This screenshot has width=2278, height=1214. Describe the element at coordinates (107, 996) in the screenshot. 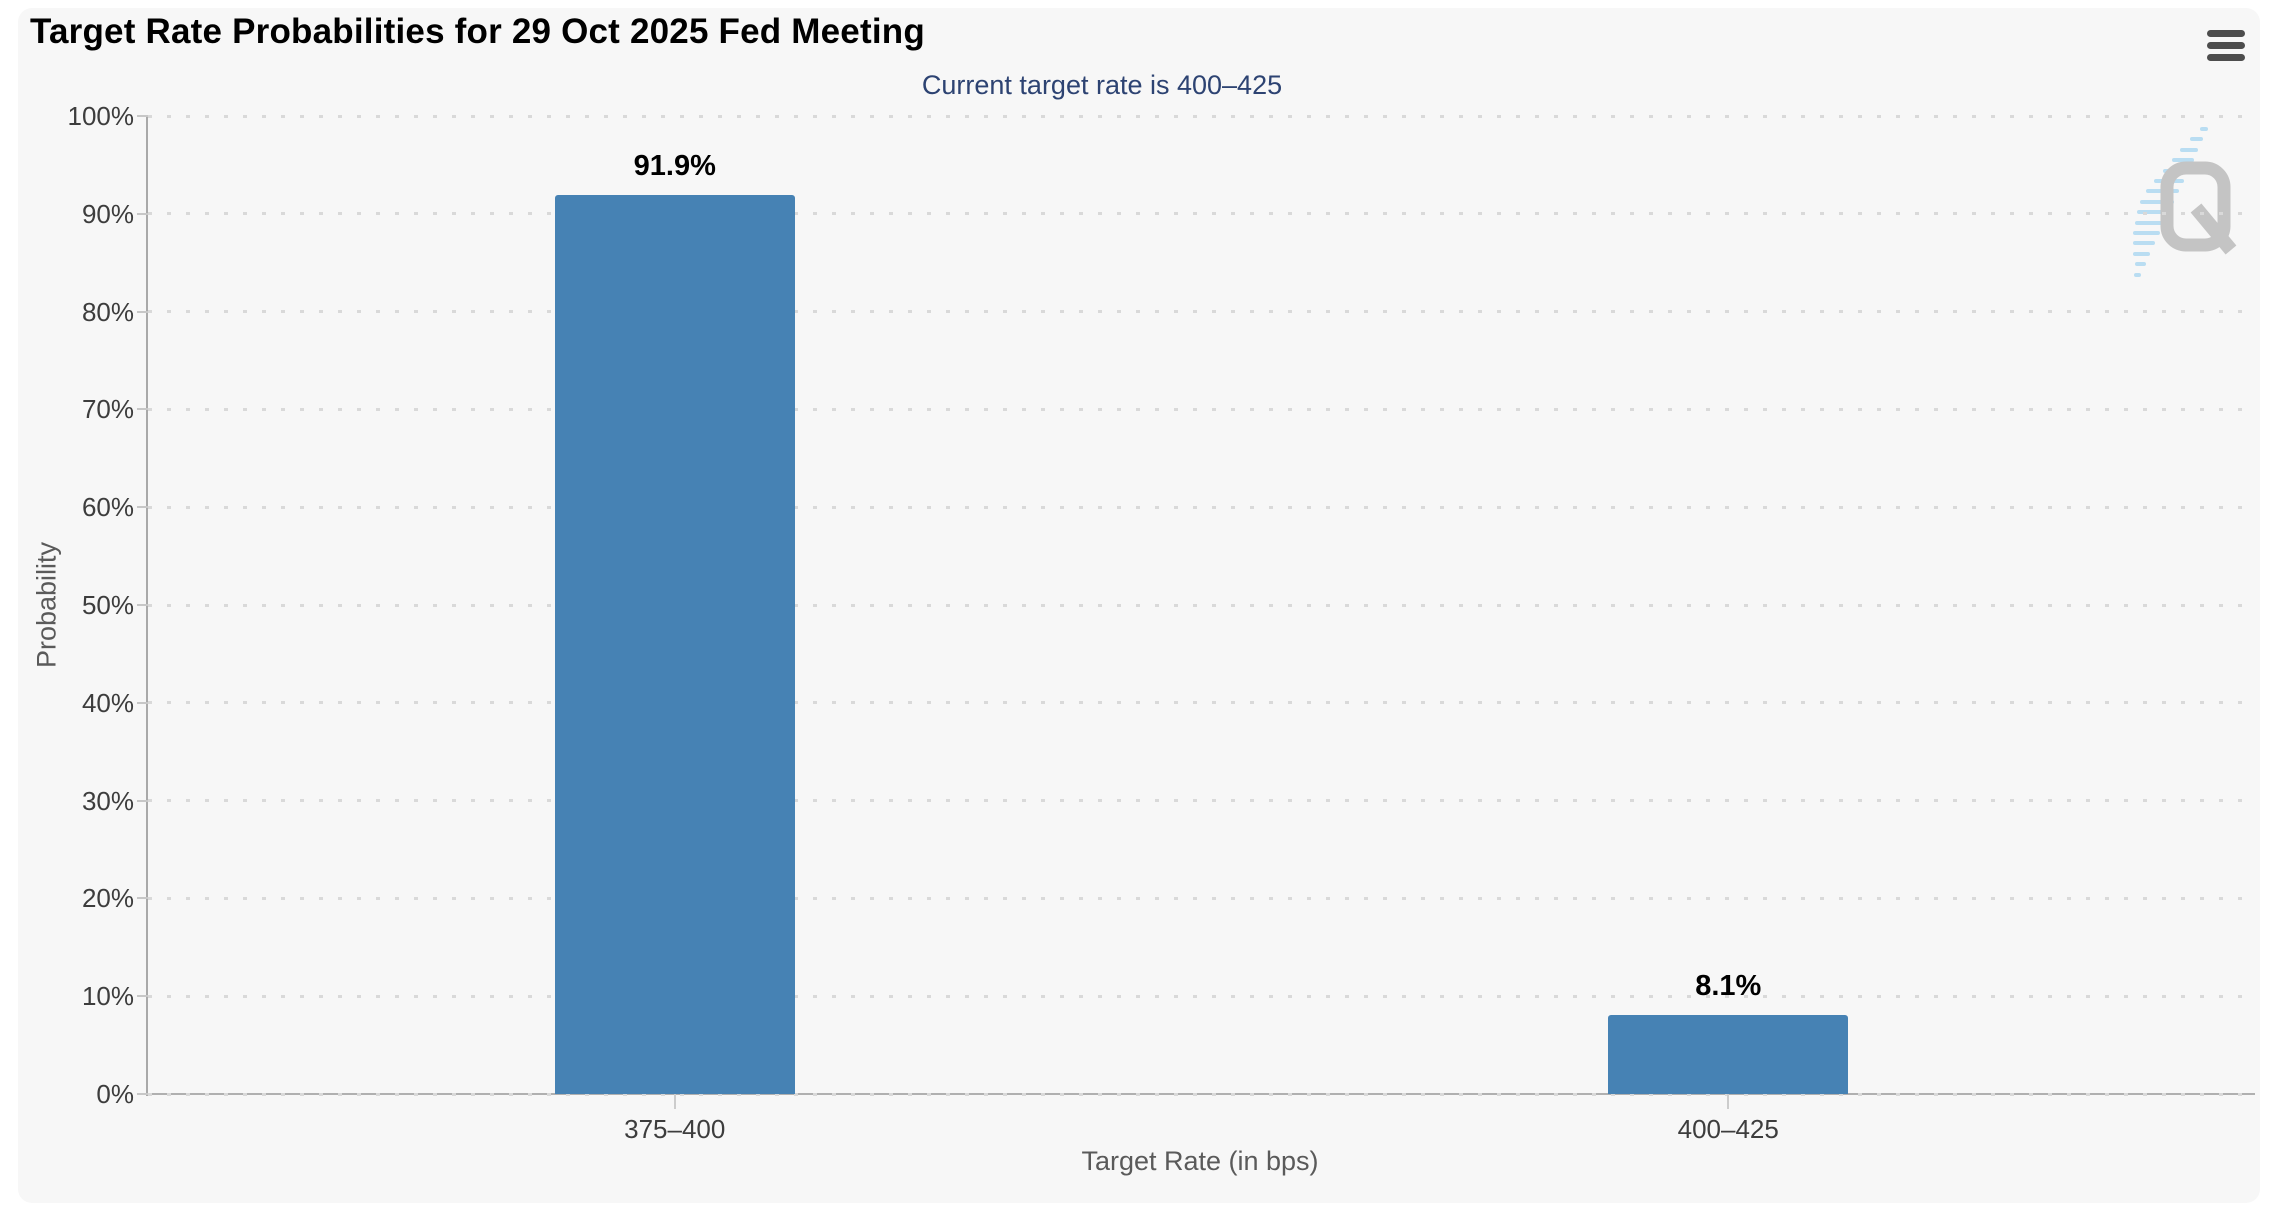

I see `y-axis-tick-label: 10%` at that location.